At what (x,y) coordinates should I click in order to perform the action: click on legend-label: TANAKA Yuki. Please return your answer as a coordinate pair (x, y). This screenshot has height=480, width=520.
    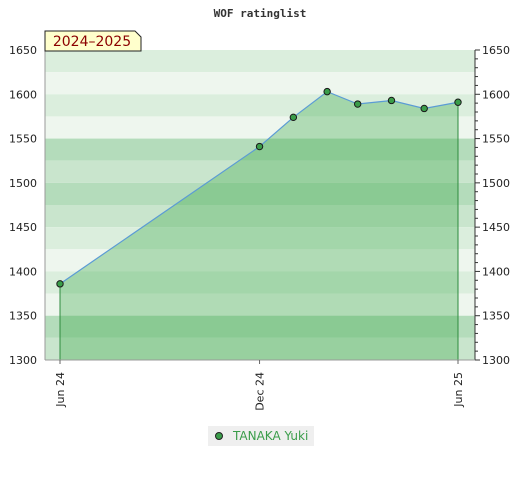
    Looking at the image, I should click on (271, 436).